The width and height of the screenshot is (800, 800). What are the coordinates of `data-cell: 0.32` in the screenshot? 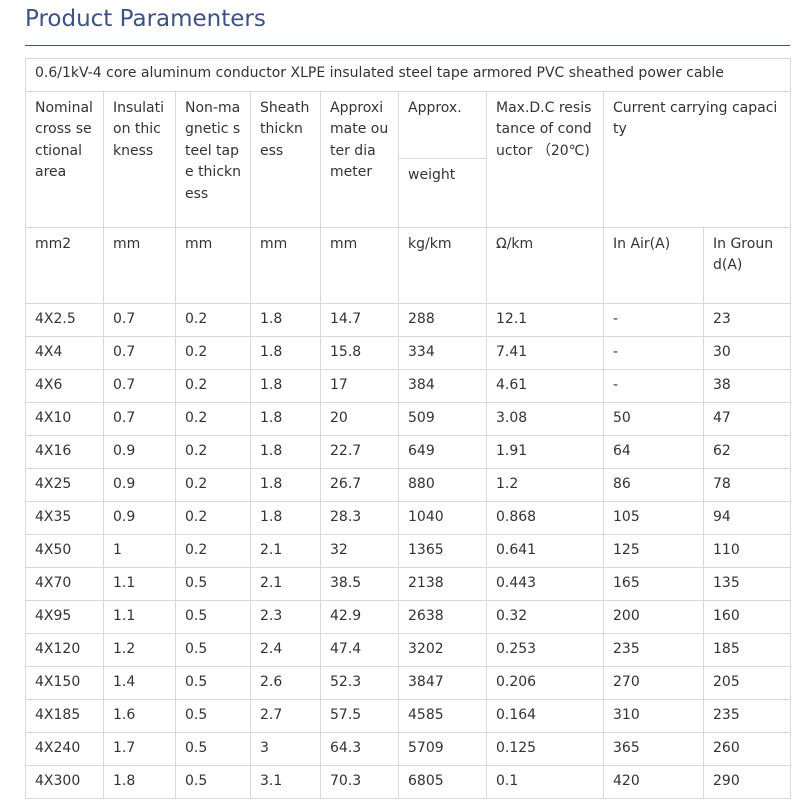 It's located at (545, 616).